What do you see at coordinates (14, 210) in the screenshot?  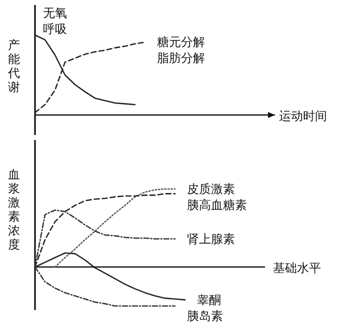 I see `y-axis-title: 血浆激素浓度` at bounding box center [14, 210].